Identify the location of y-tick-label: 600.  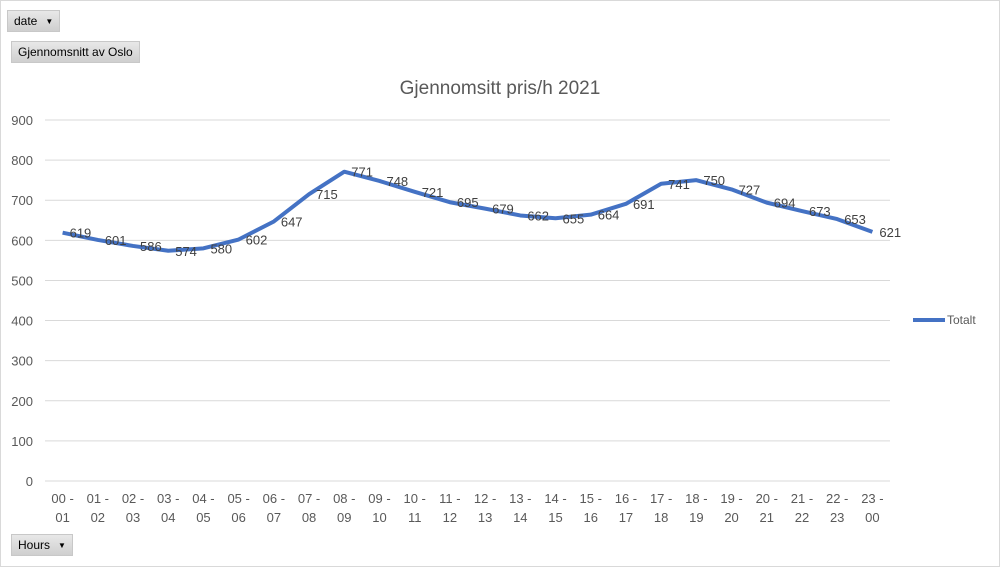
(22, 240).